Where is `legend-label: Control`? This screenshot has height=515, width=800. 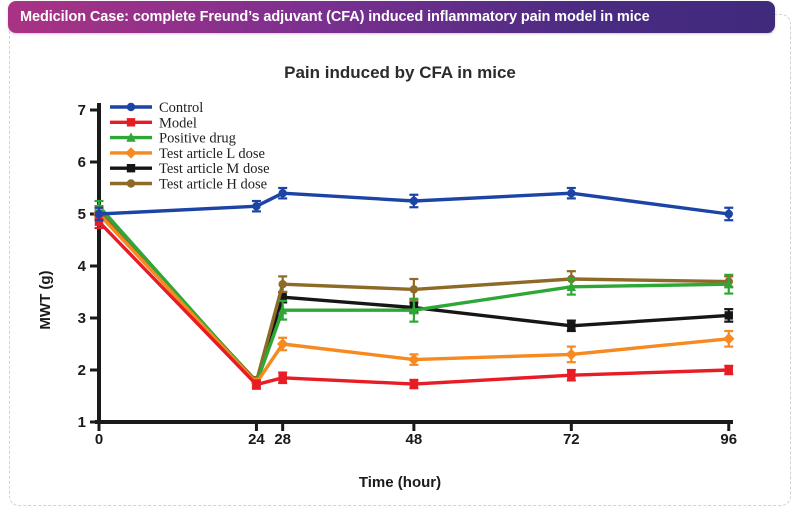 legend-label: Control is located at coordinates (181, 108).